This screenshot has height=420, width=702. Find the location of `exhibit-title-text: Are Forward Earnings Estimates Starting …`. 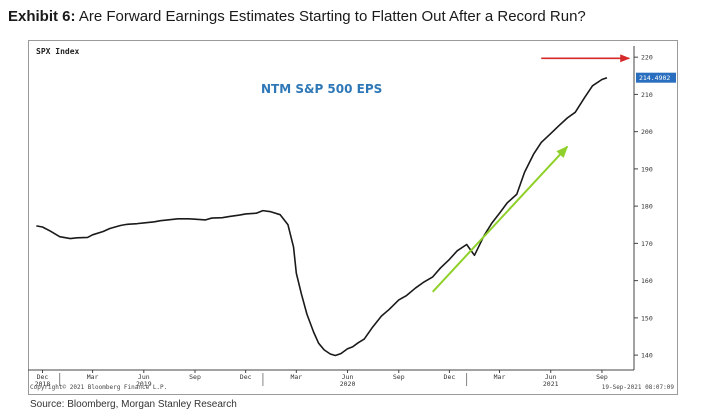

exhibit-title-text: Are Forward Earnings Estimates Starting … is located at coordinates (332, 16).